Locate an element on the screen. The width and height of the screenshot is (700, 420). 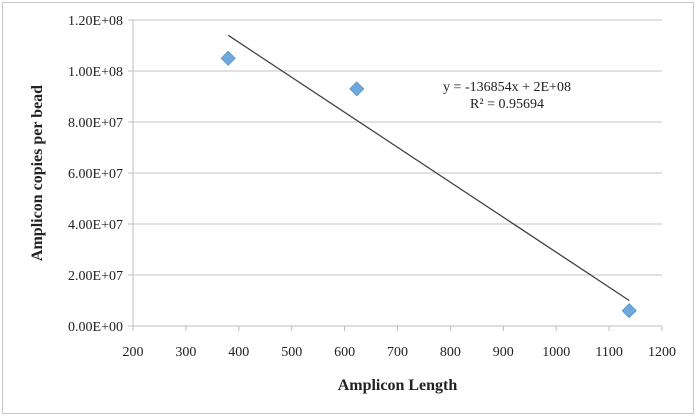
y-tick-label: 4.00E+07 is located at coordinates (95, 225).